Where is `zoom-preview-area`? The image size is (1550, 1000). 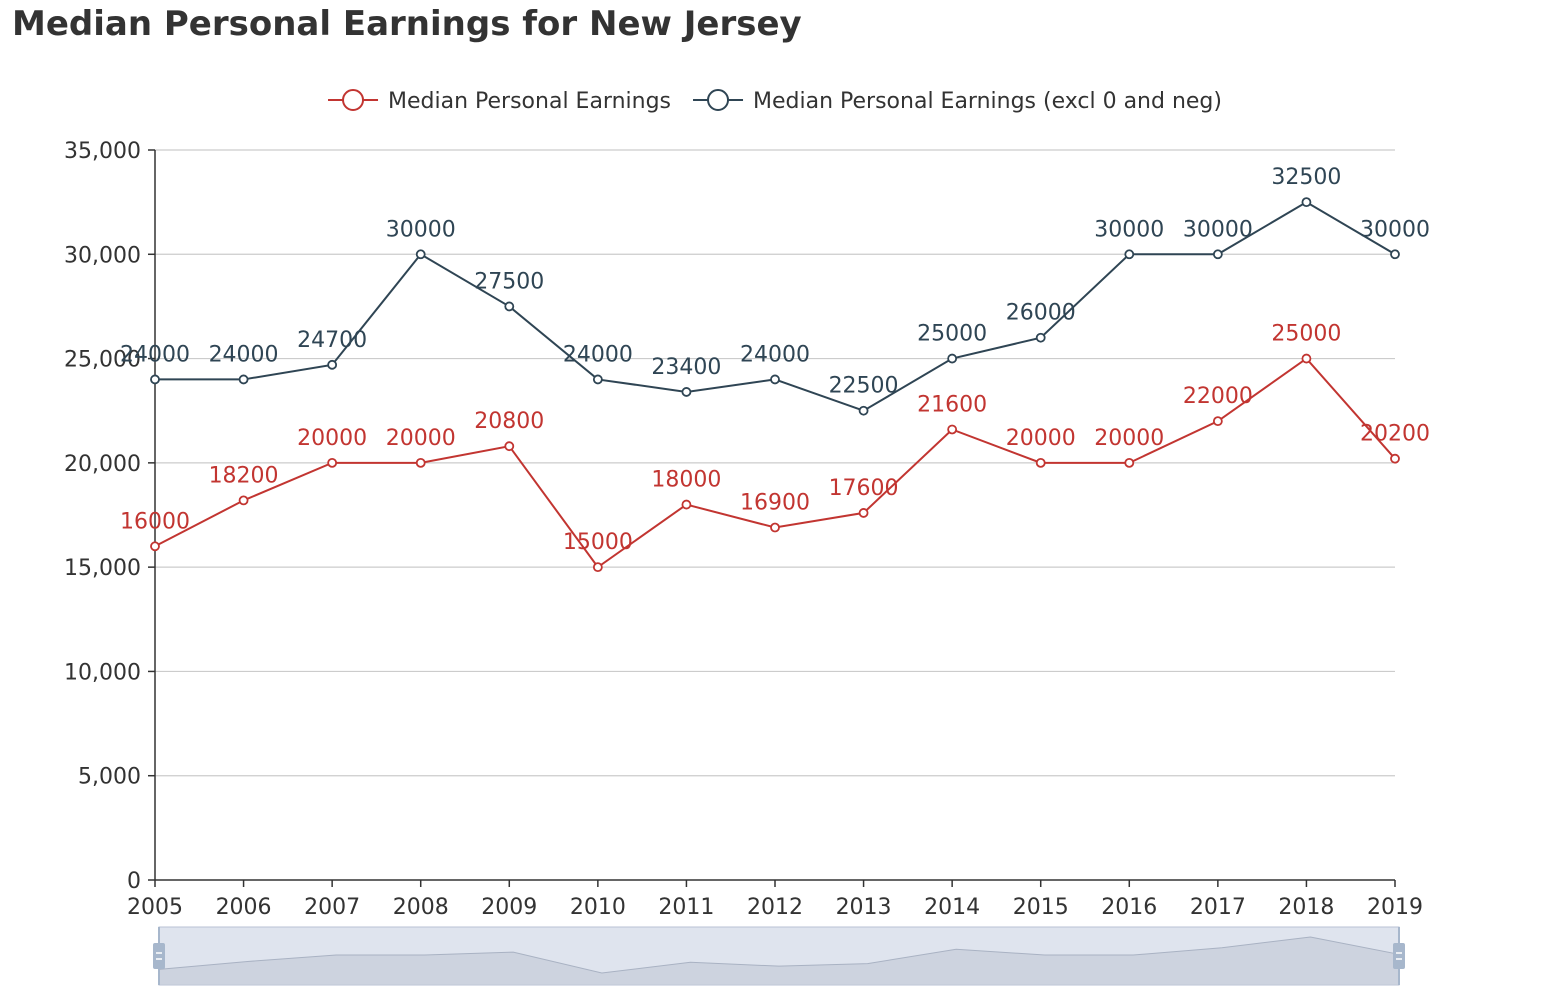 zoom-preview-area is located at coordinates (779, 961).